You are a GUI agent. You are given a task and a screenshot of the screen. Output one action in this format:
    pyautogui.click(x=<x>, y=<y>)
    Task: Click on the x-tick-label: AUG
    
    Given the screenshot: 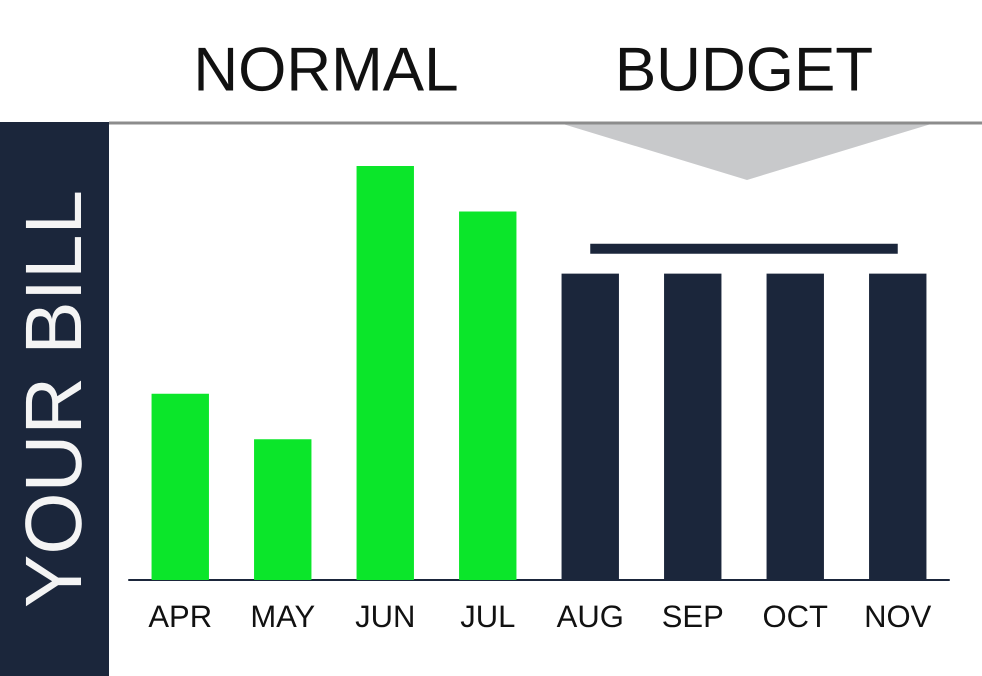 What is the action you would take?
    pyautogui.click(x=590, y=616)
    